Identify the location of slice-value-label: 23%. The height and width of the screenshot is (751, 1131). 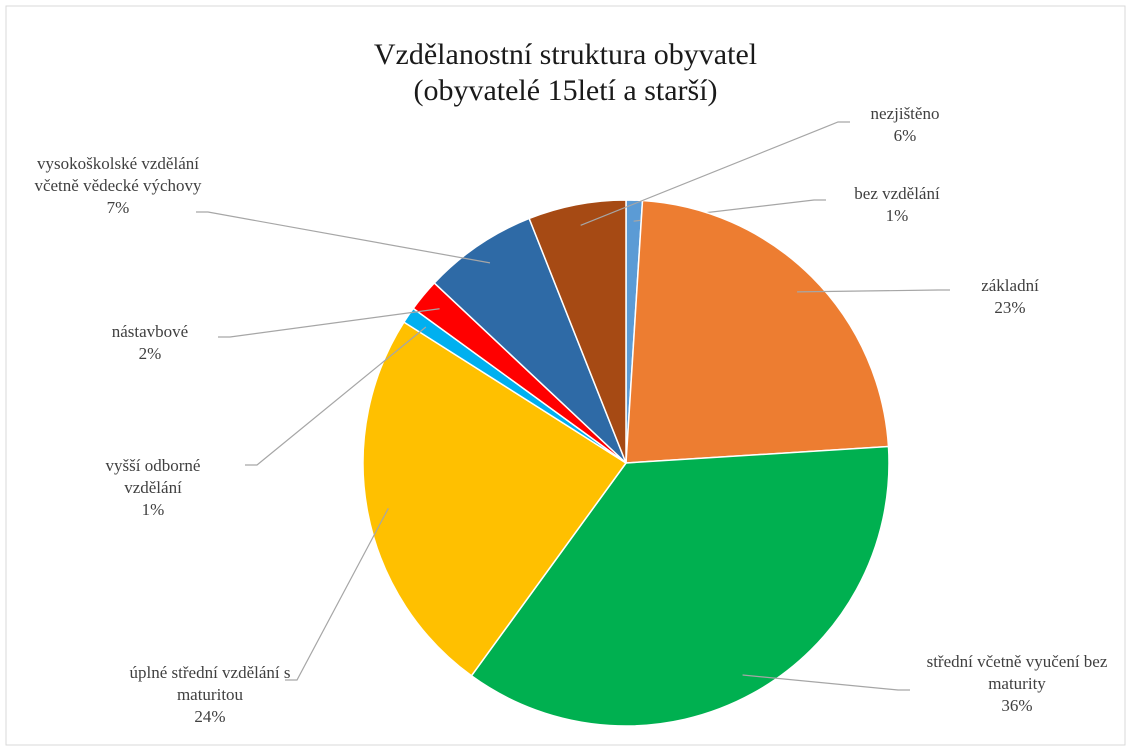
(1010, 307).